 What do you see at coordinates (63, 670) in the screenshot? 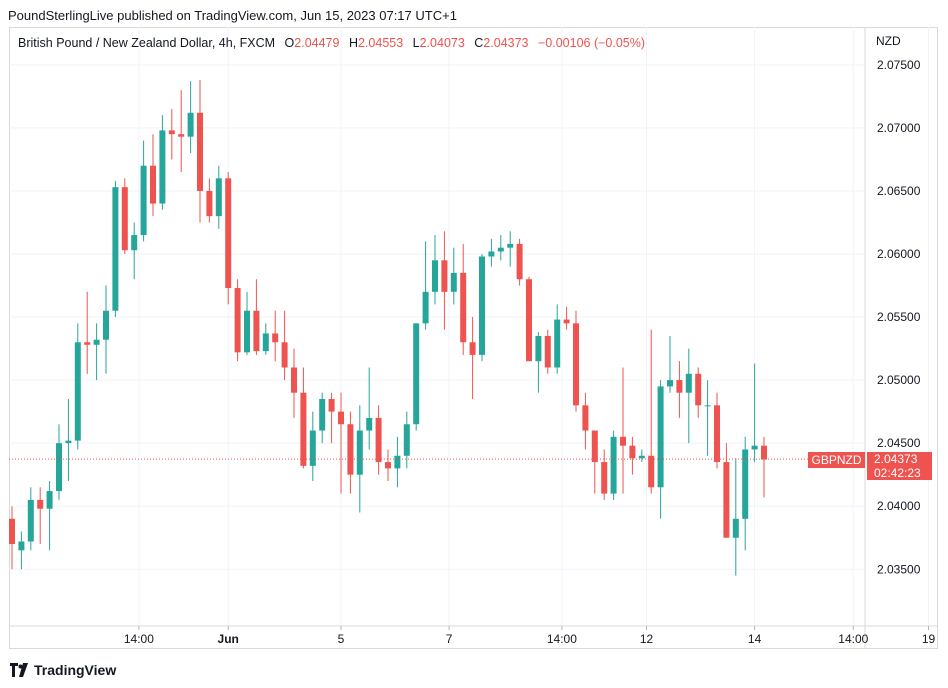
I see `tradingview-brand: TradingView` at bounding box center [63, 670].